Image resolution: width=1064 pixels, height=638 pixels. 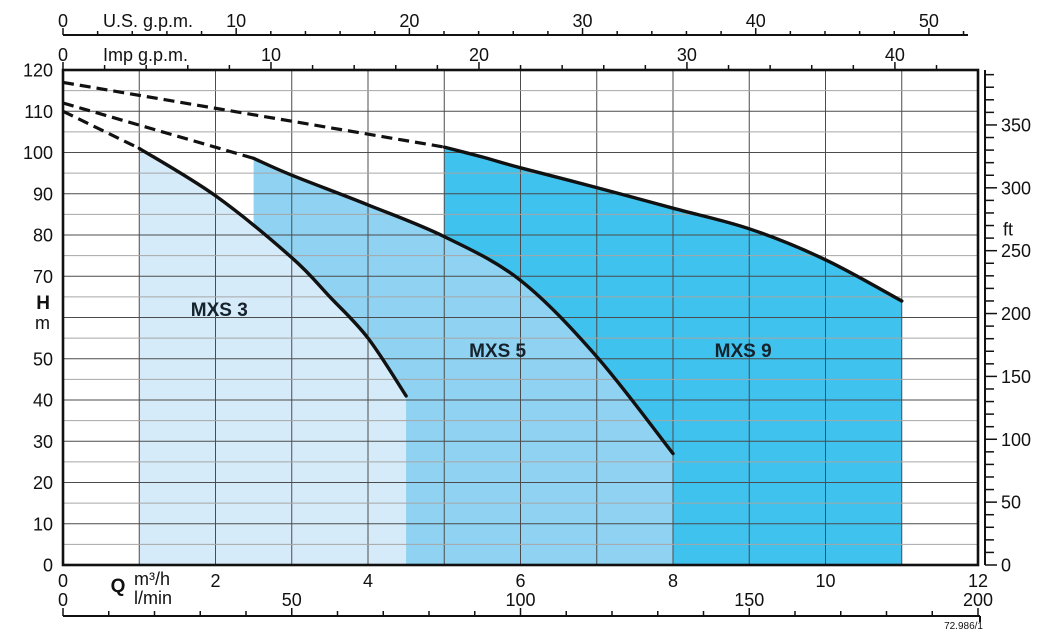 I want to click on us-gpm-tick-label: 50, so click(x=929, y=21).